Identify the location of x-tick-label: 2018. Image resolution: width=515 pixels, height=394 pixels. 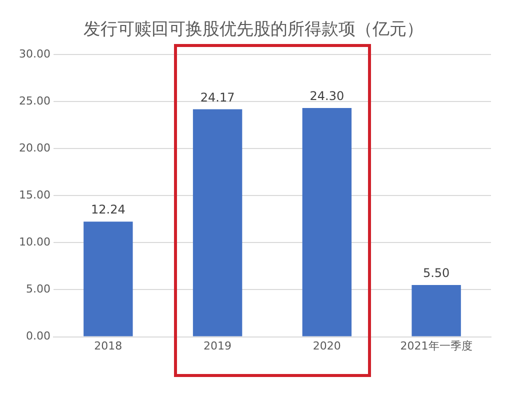
(108, 345).